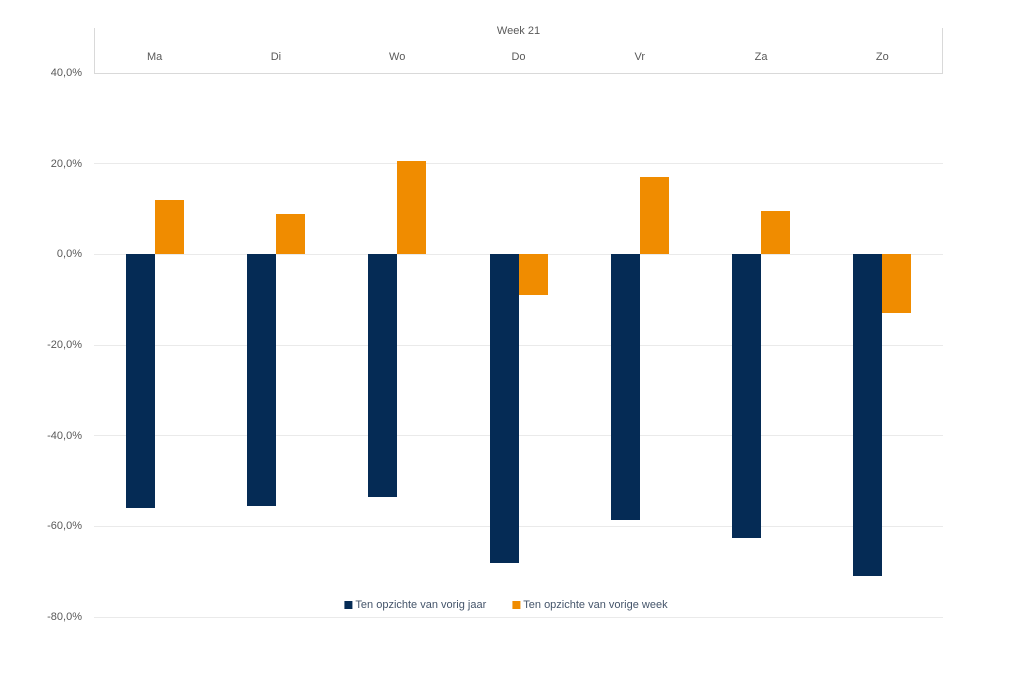 This screenshot has width=1035, height=675. What do you see at coordinates (518, 57) in the screenshot?
I see `category-label-do: Do` at bounding box center [518, 57].